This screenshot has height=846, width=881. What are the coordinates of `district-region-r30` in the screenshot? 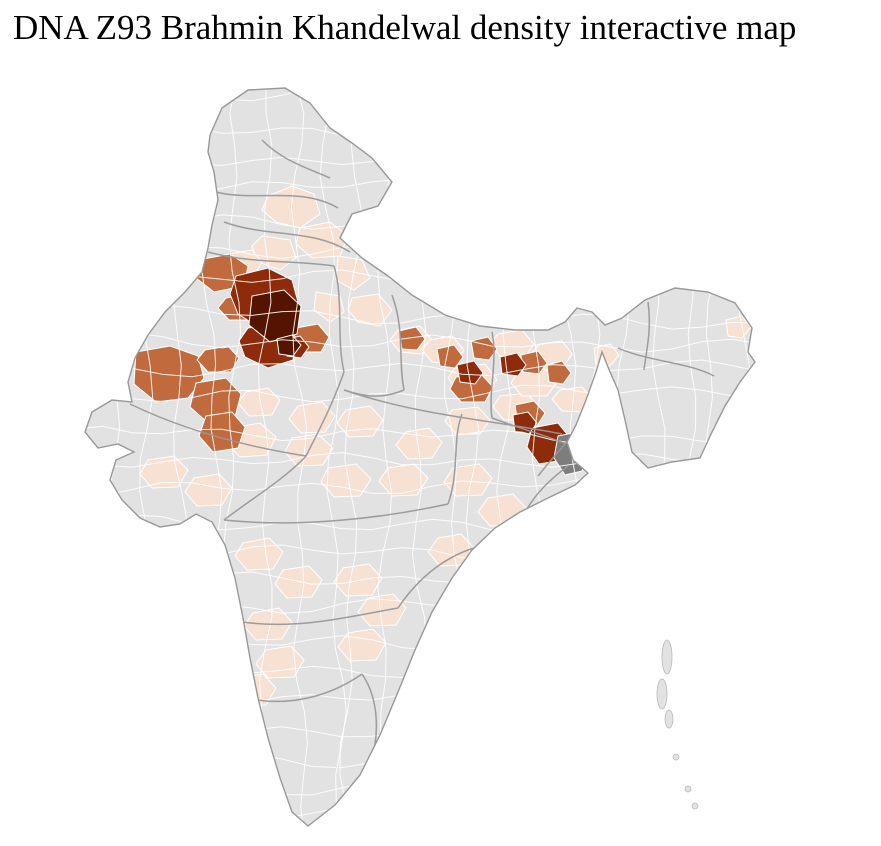 It's located at (358, 580).